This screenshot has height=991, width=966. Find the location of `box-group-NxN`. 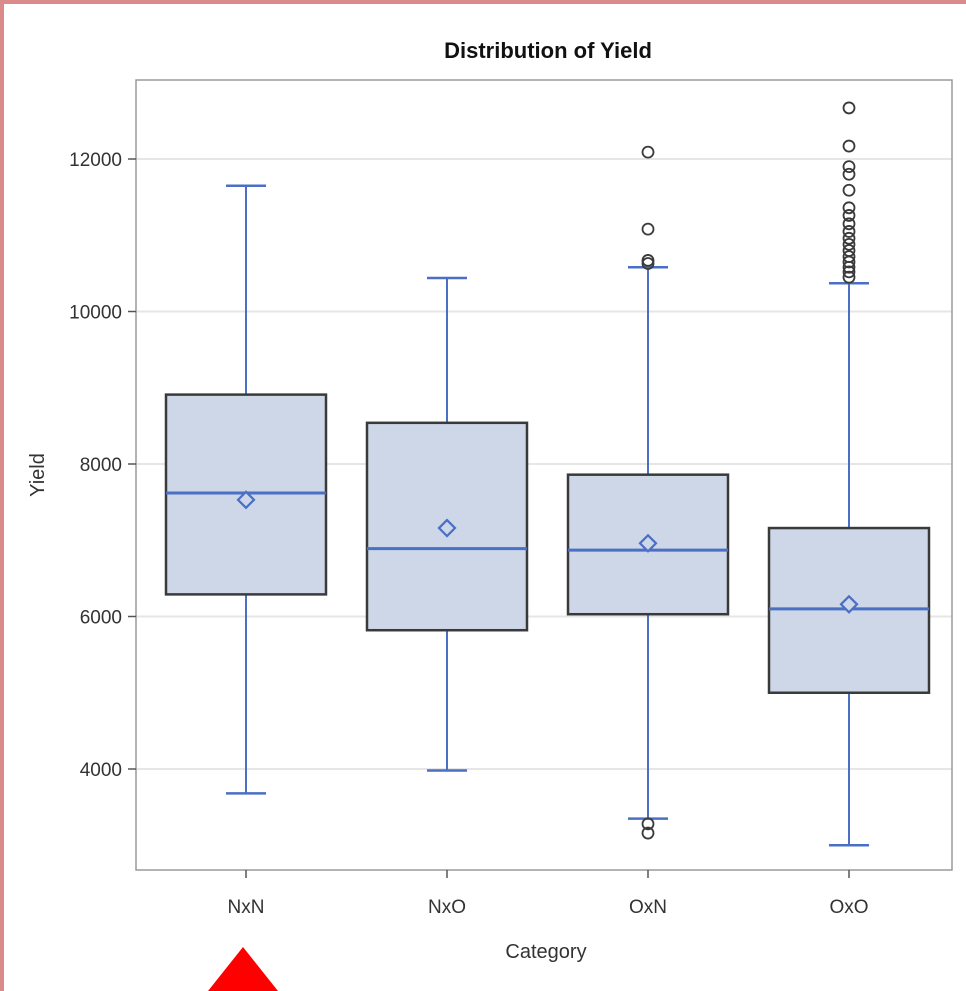

box-group-NxN is located at coordinates (246, 489).